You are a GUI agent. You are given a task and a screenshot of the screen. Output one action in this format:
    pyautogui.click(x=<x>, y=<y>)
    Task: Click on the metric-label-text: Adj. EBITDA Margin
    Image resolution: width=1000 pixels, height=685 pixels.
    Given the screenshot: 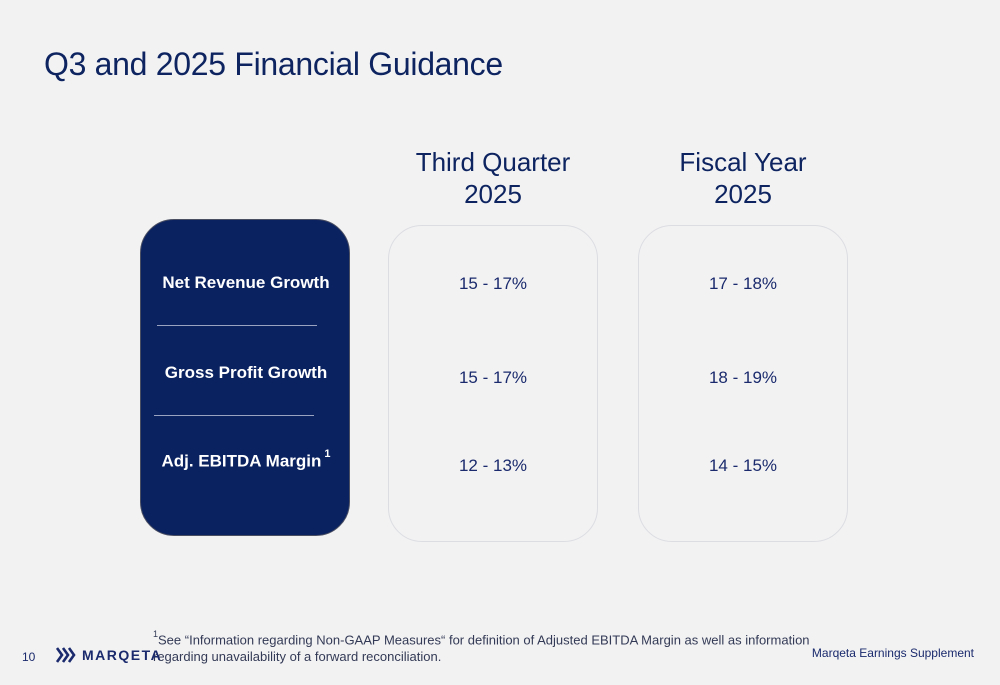 What is the action you would take?
    pyautogui.click(x=241, y=461)
    